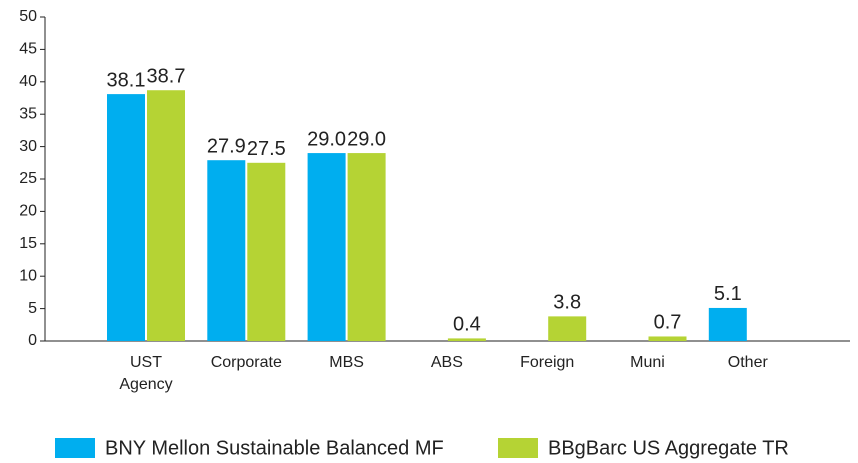 The width and height of the screenshot is (858, 463). What do you see at coordinates (668, 448) in the screenshot?
I see `legend-label: BBgBarc US Aggregate TR` at bounding box center [668, 448].